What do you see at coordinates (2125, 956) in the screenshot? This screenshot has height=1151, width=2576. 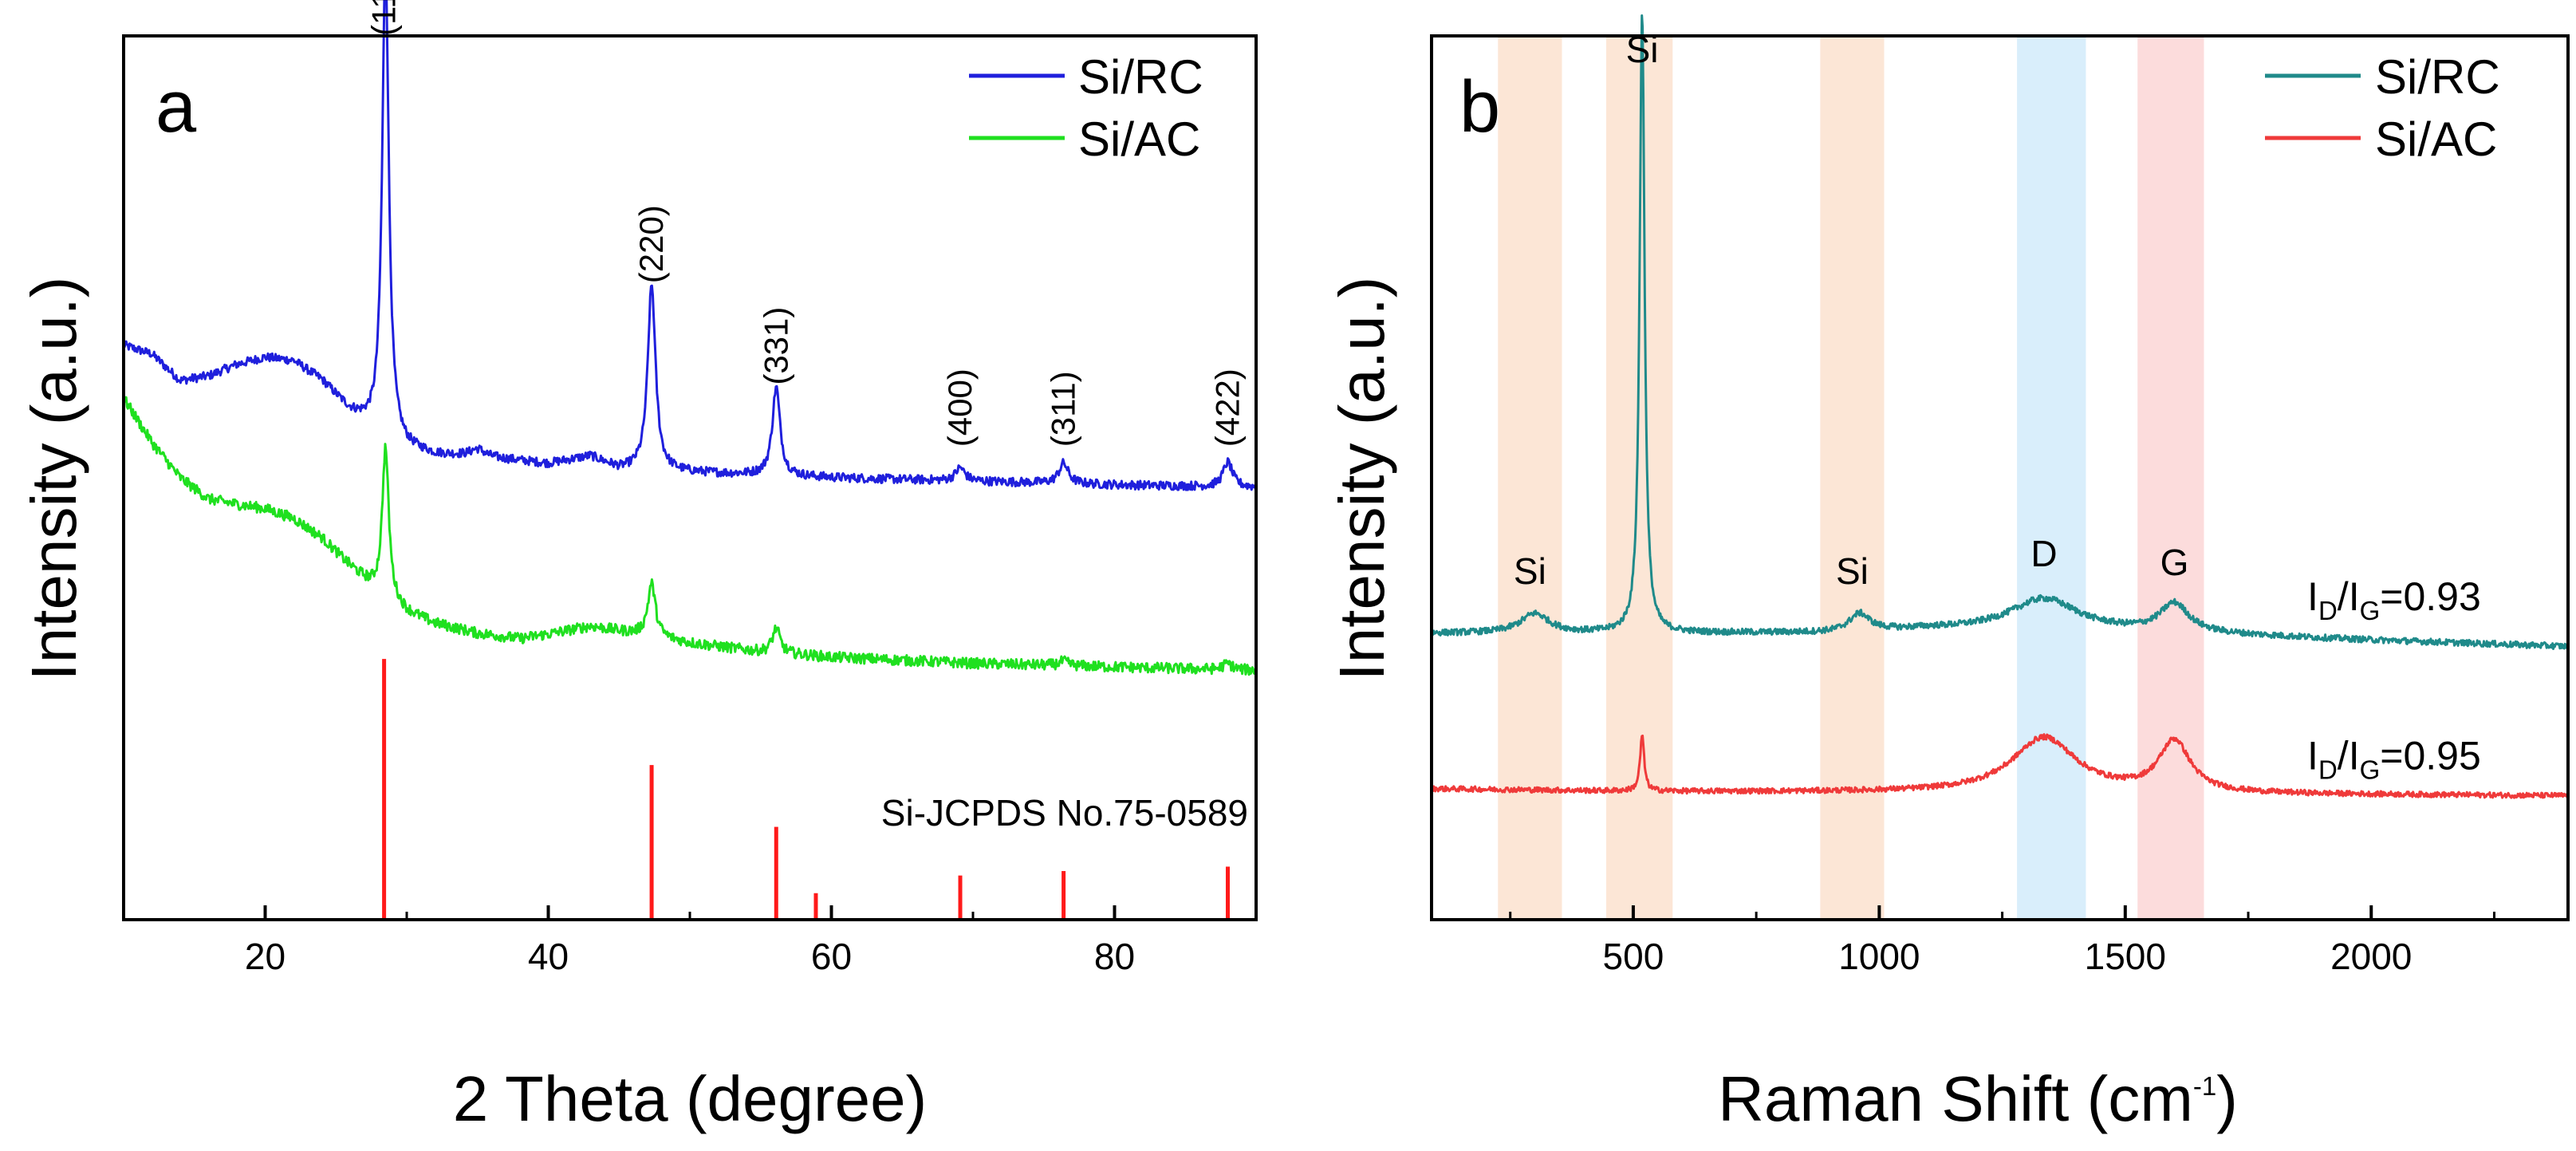 I see `x-tick-label: 1500` at bounding box center [2125, 956].